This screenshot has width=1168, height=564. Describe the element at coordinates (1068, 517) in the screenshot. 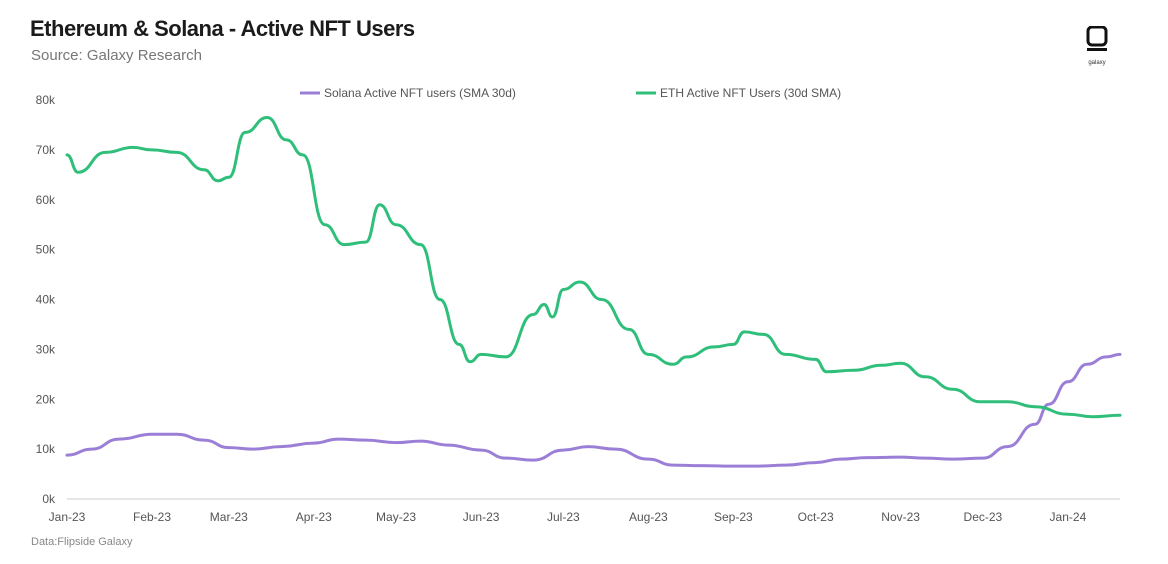

I see `x-tick-label: Jan-24` at that location.